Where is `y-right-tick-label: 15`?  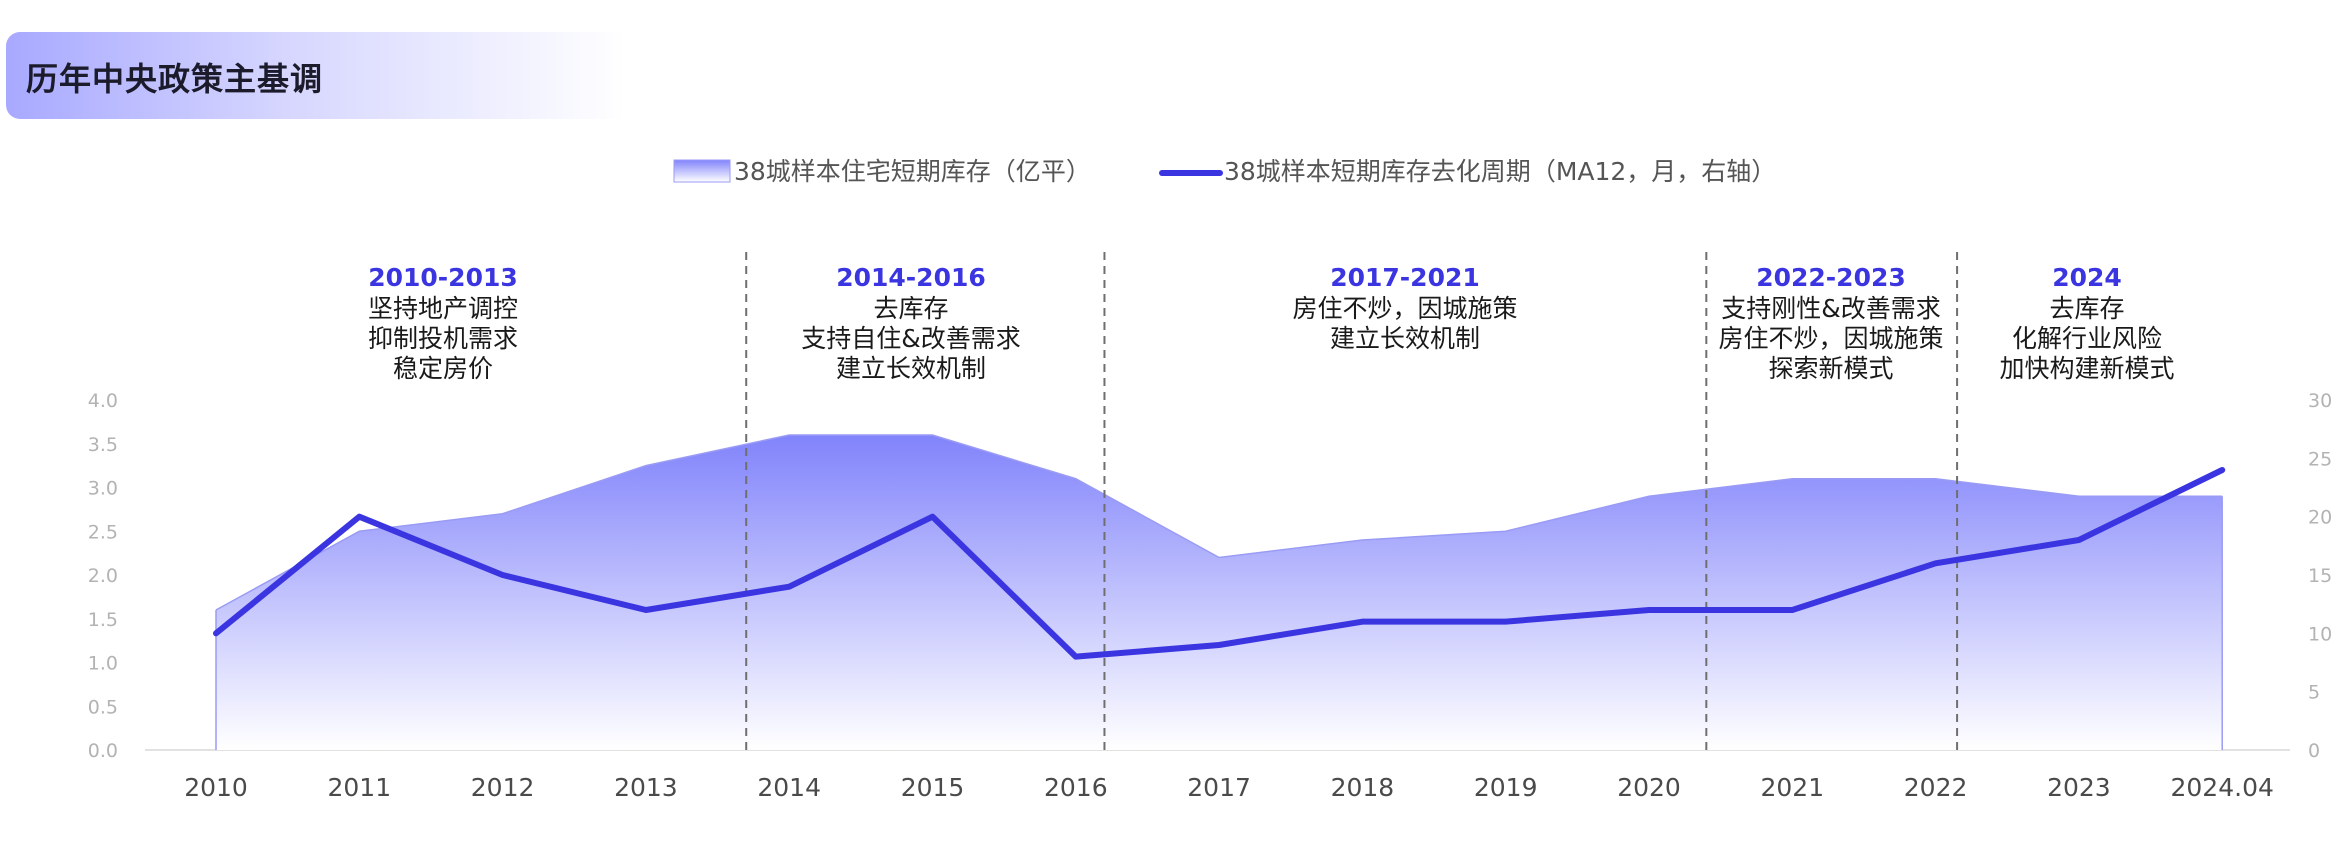
y-right-tick-label: 15 is located at coordinates (2320, 576).